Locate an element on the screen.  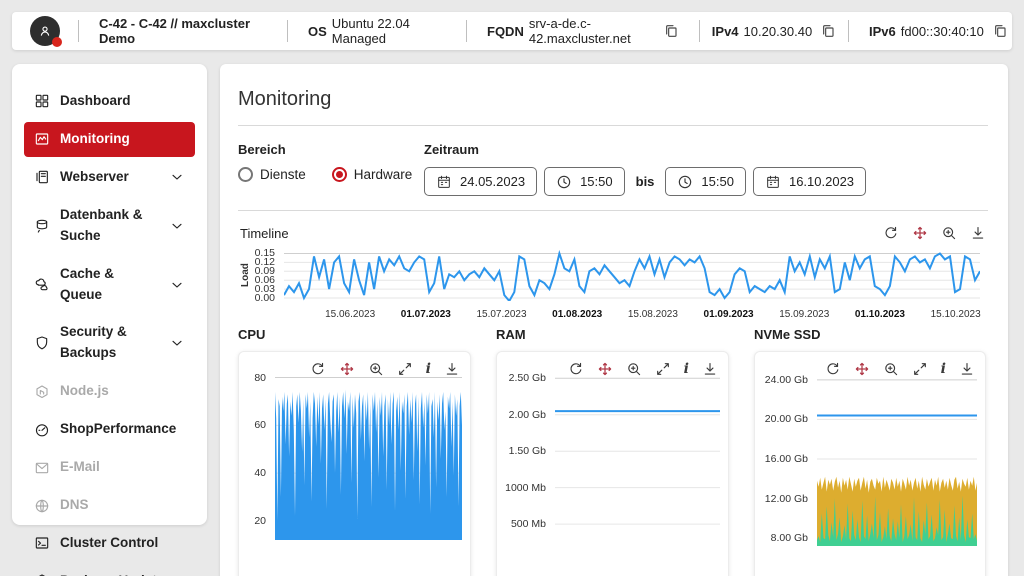
cpu-chart: i 80 60 40 20 is located at coordinates (354, 463).